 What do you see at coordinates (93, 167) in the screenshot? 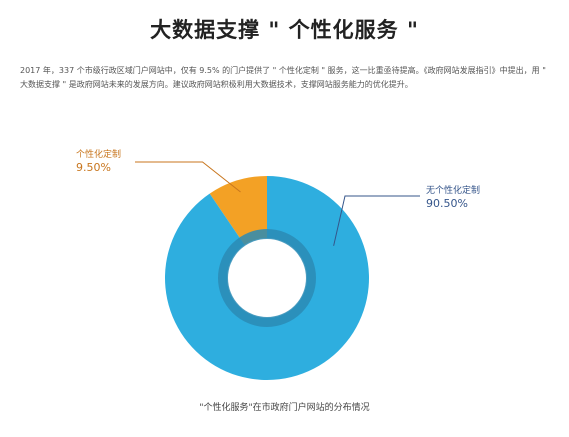
I see `slice-value-label: 9.50%` at bounding box center [93, 167].